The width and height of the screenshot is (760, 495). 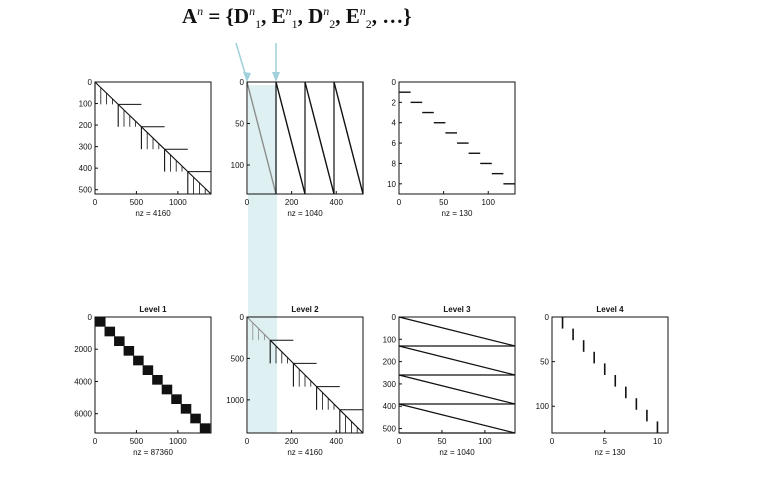 What do you see at coordinates (457, 309) in the screenshot?
I see `panel-title: Level 3` at bounding box center [457, 309].